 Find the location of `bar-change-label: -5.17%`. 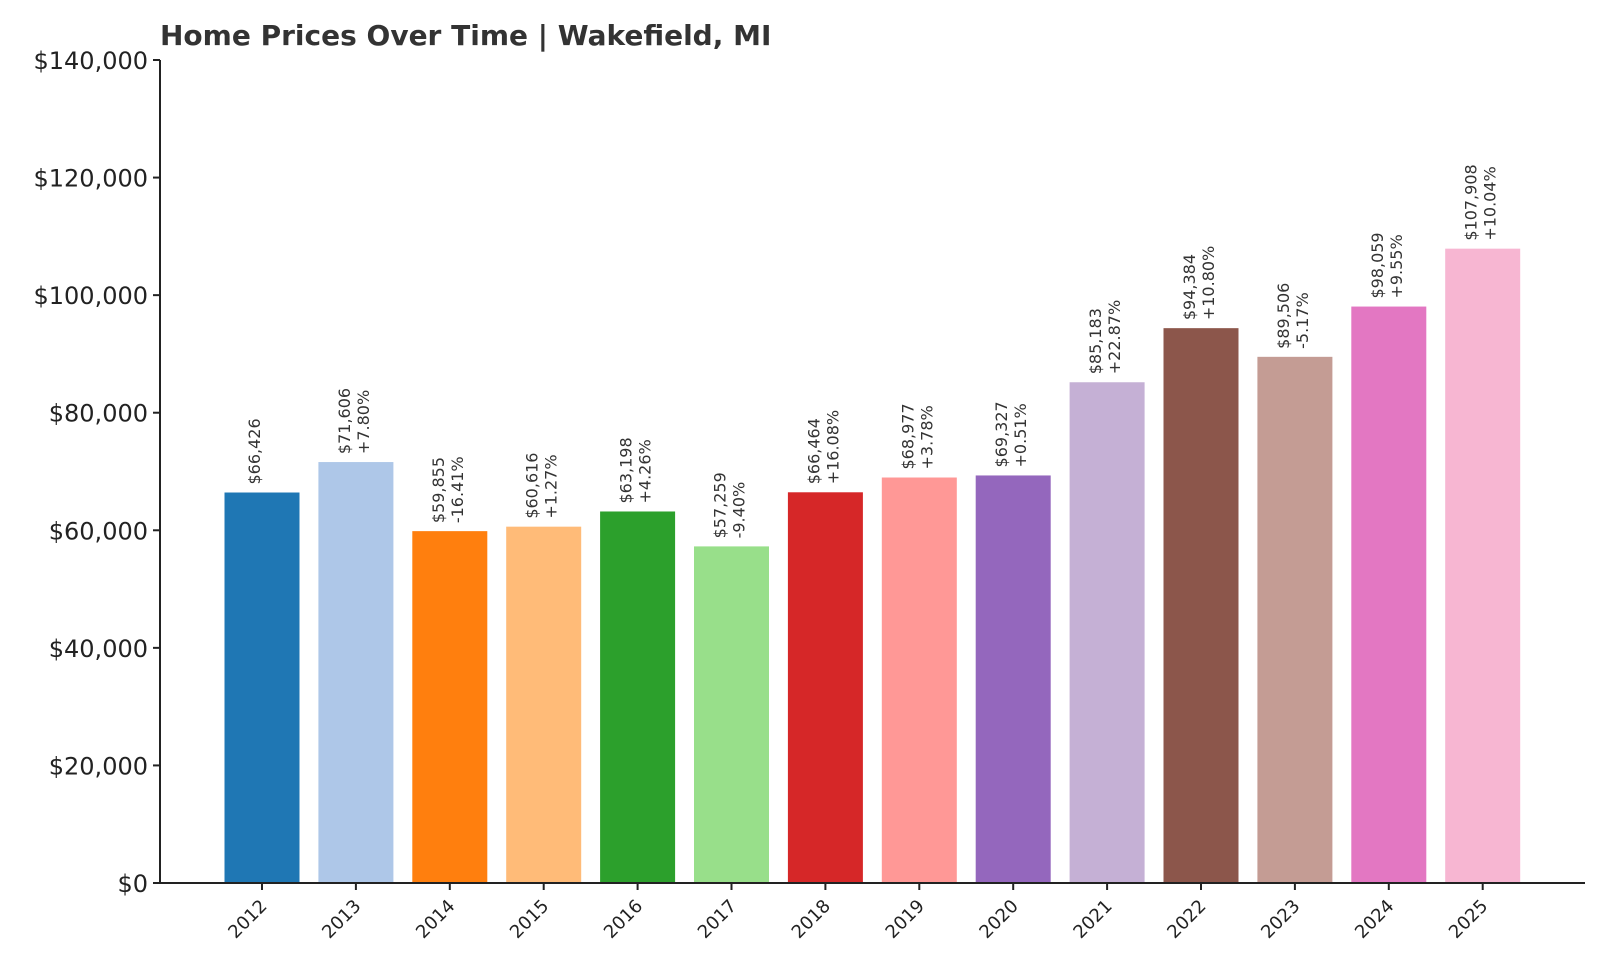

bar-change-label: -5.17% is located at coordinates (1302, 320).